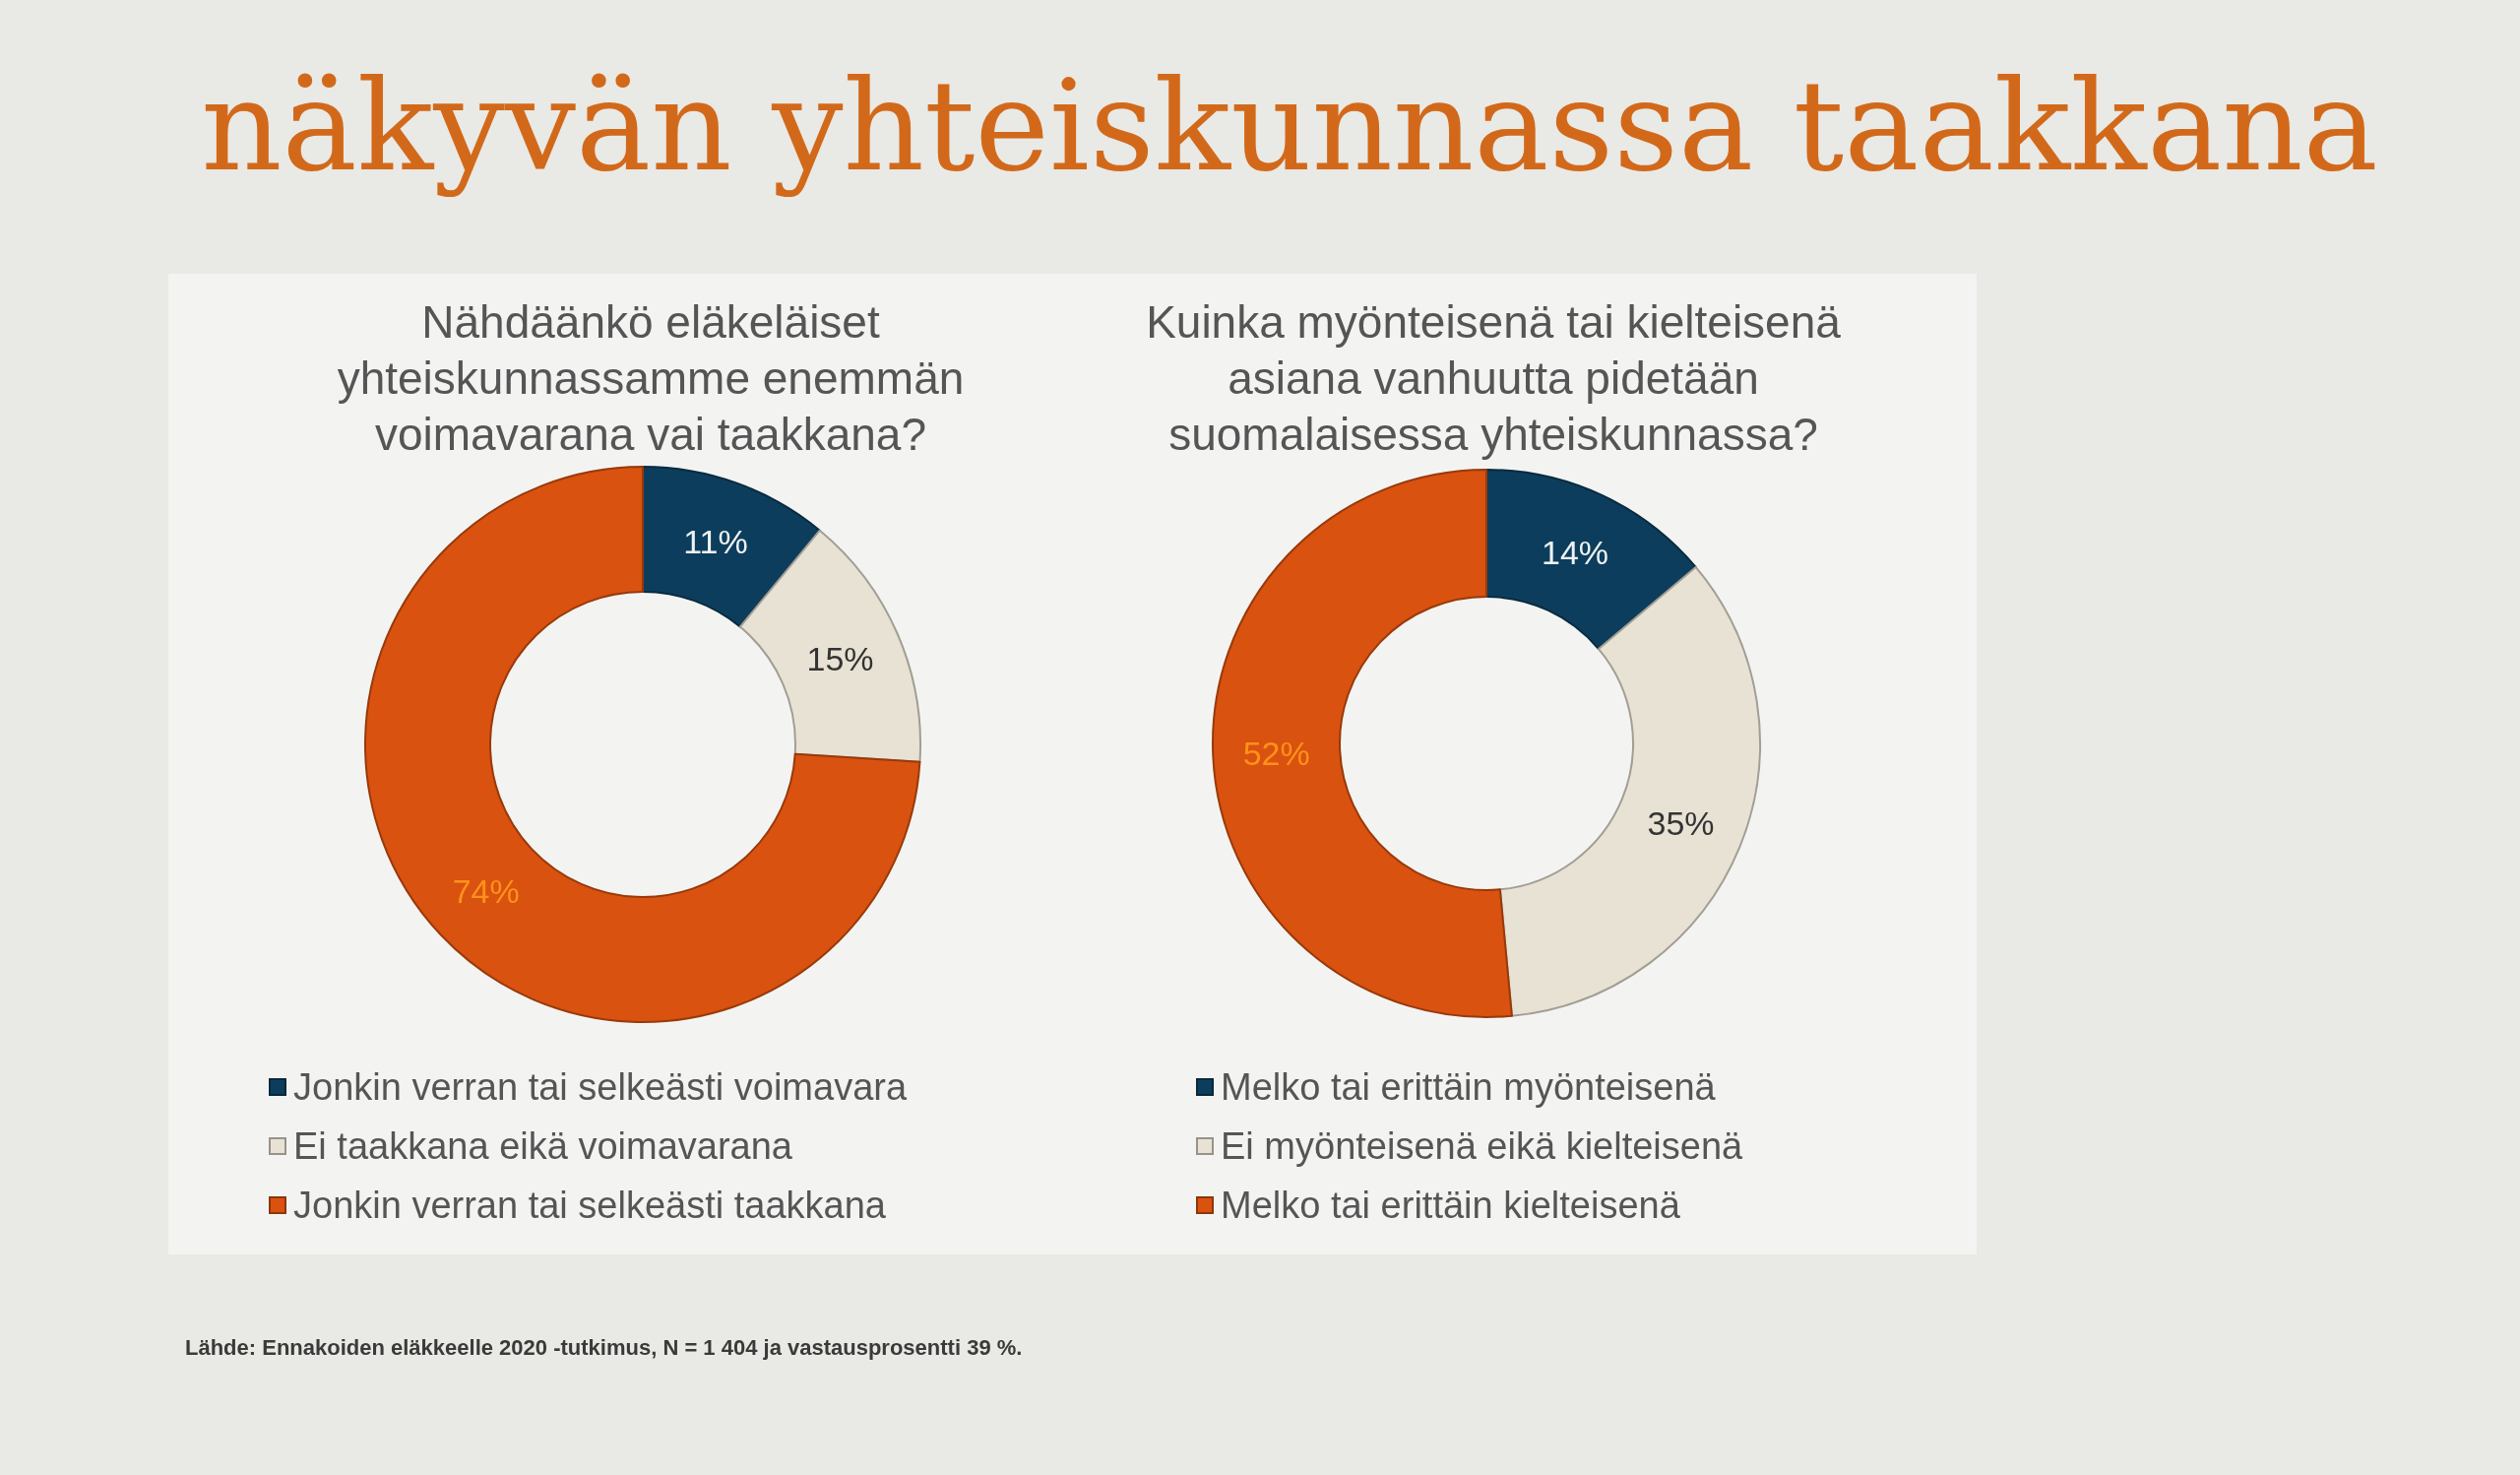 Image resolution: width=2520 pixels, height=1475 pixels. What do you see at coordinates (1451, 1206) in the screenshot?
I see `legend-label: Melko tai erittäin kielteisenä` at bounding box center [1451, 1206].